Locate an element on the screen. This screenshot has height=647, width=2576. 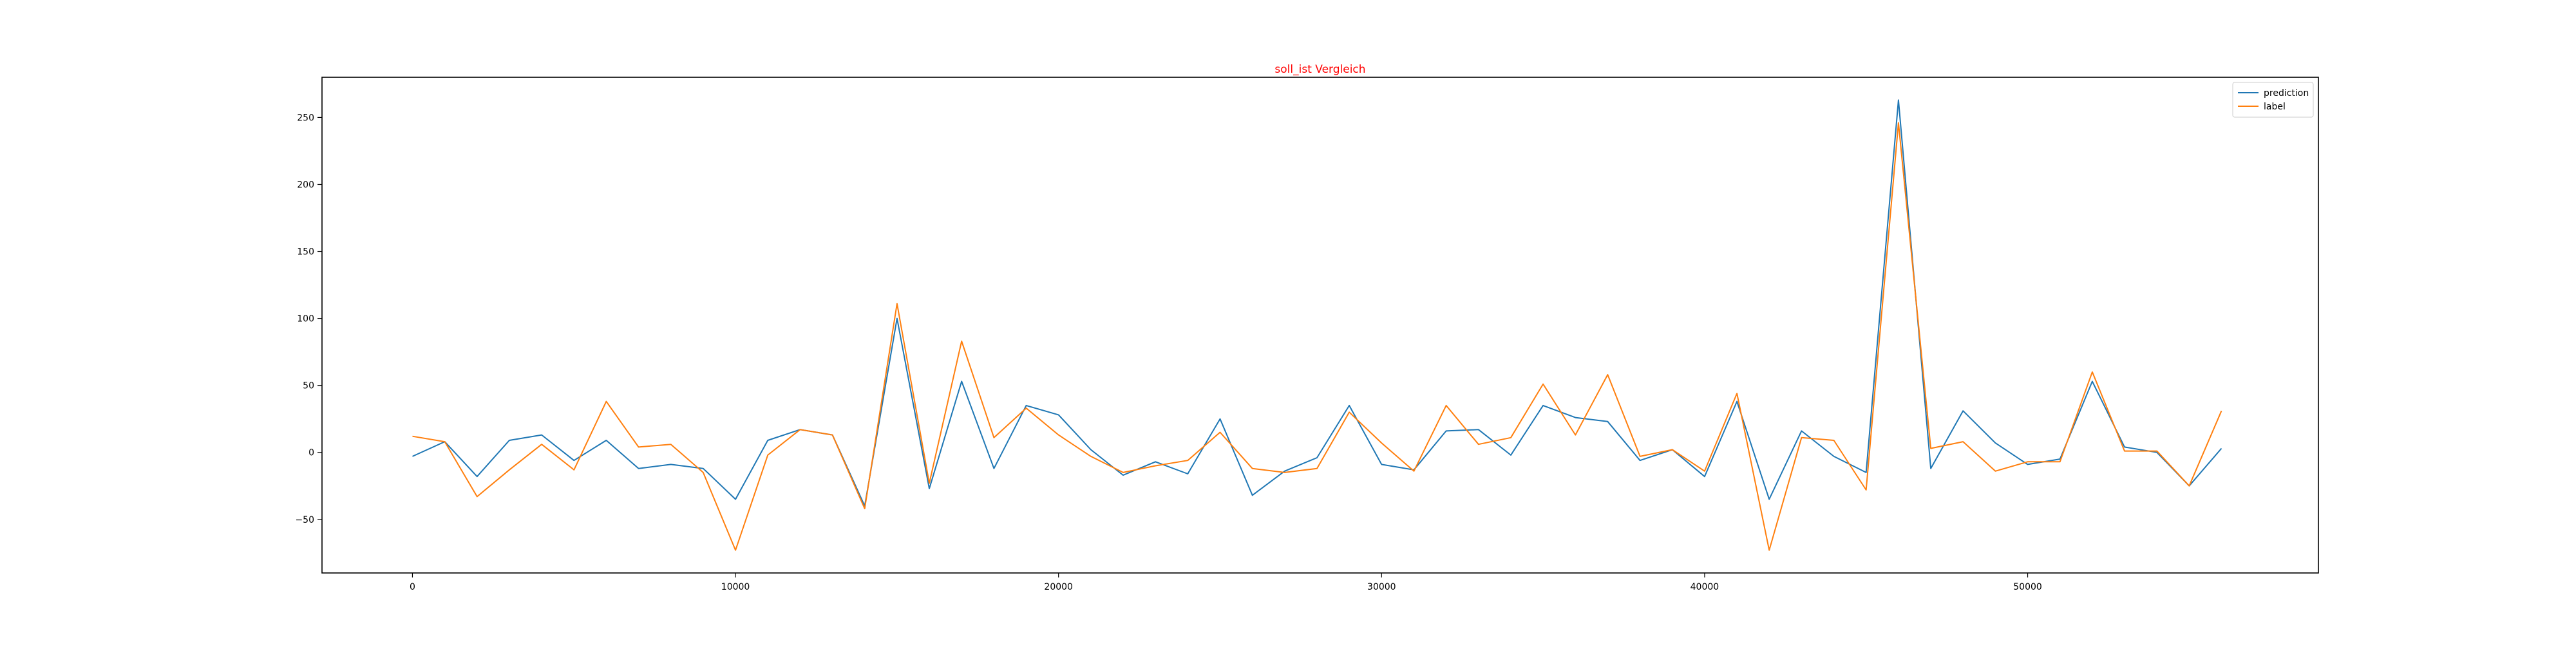
y-tick-label: 250 is located at coordinates (305, 118).